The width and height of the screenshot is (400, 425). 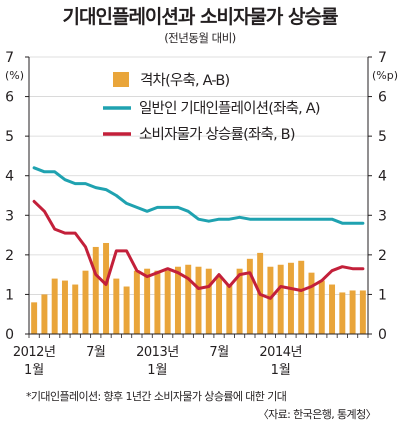 What do you see at coordinates (382, 98) in the screenshot?
I see `right-tick-label: 6` at bounding box center [382, 98].